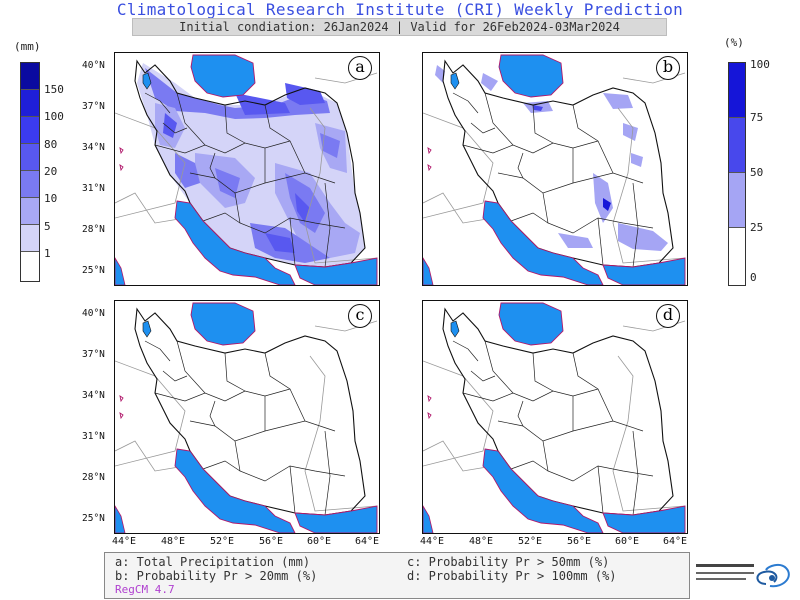 The width and height of the screenshot is (800, 600). Describe the element at coordinates (555, 417) in the screenshot. I see `map-panel-d: d` at that location.